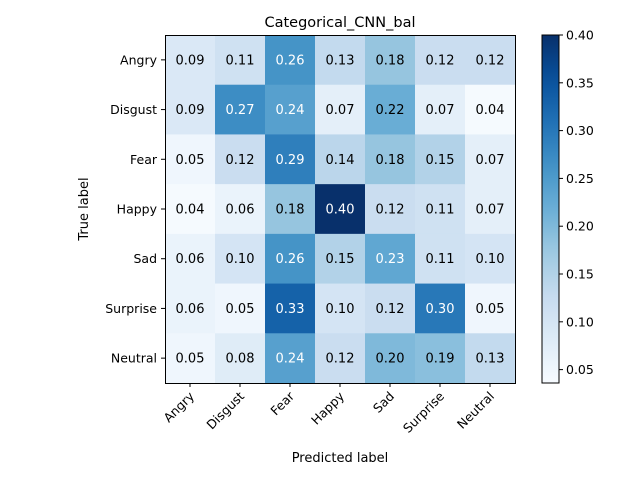  Describe the element at coordinates (423, 411) in the screenshot. I see `x-tick-label: Surprise` at that location.